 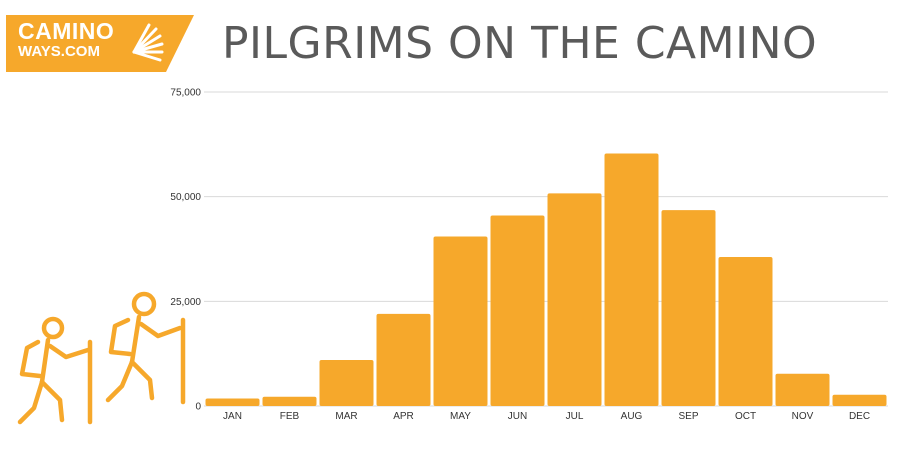 I want to click on hiker-left-icon, so click(x=55, y=370).